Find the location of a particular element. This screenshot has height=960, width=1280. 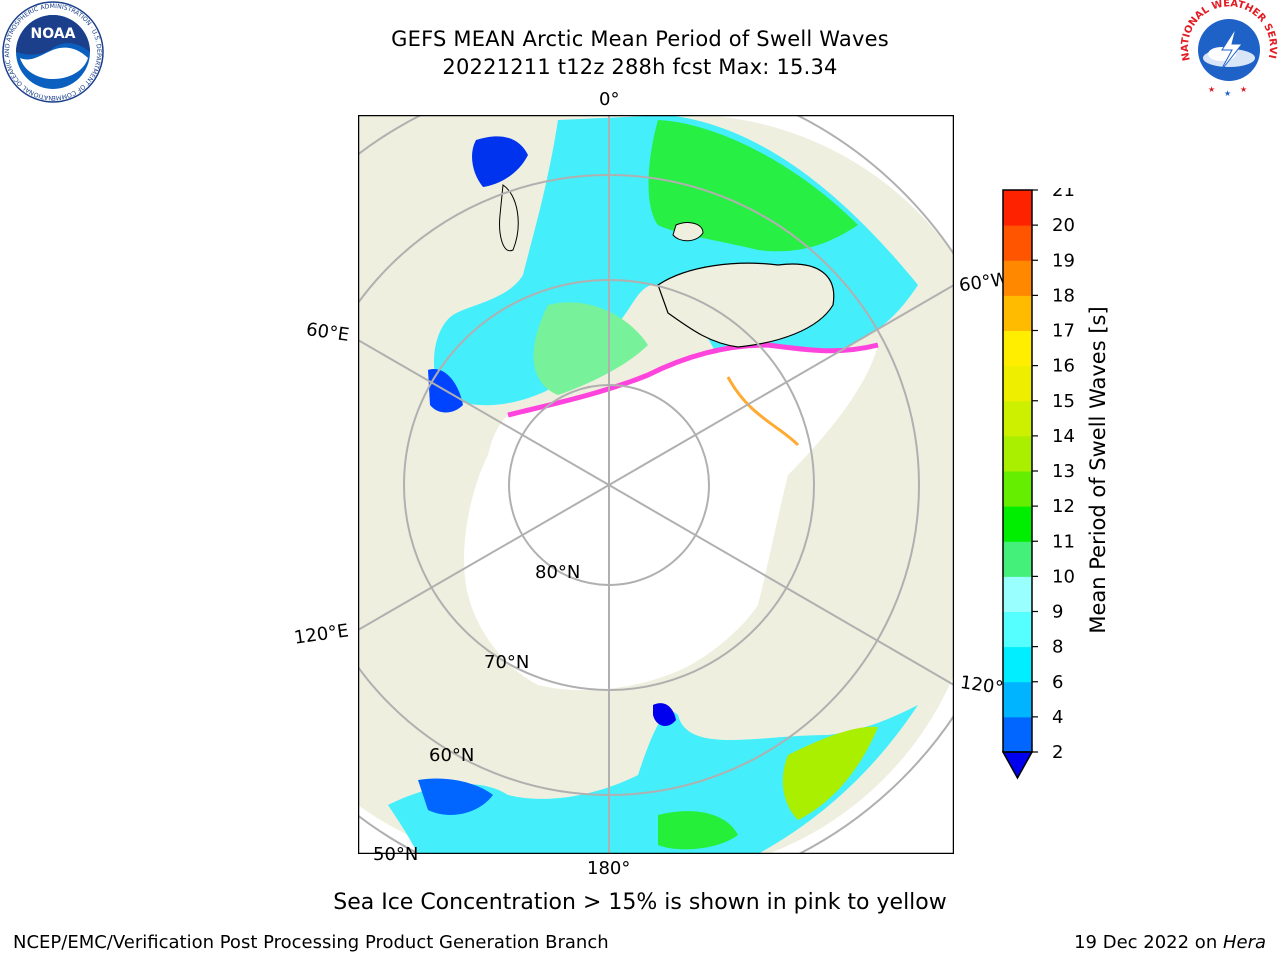

colorbar-tick-label: 21 is located at coordinates (1063, 194).